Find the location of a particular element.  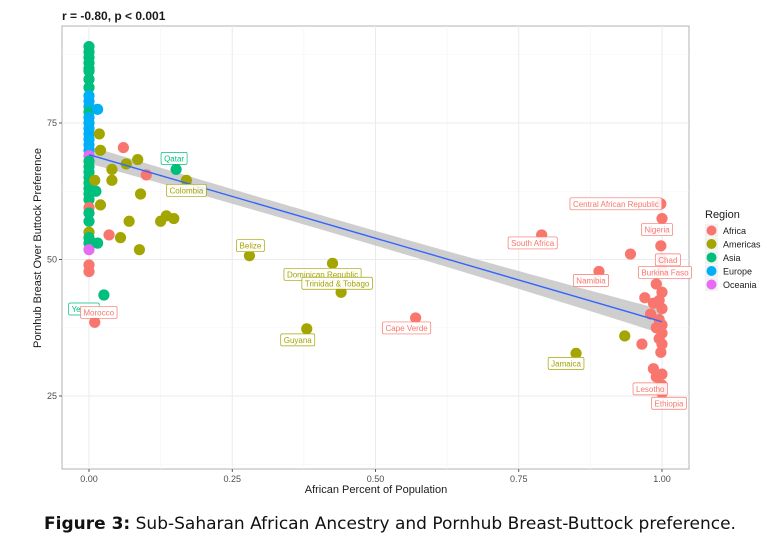

point-label-text: Central African Republic is located at coordinates (616, 204).